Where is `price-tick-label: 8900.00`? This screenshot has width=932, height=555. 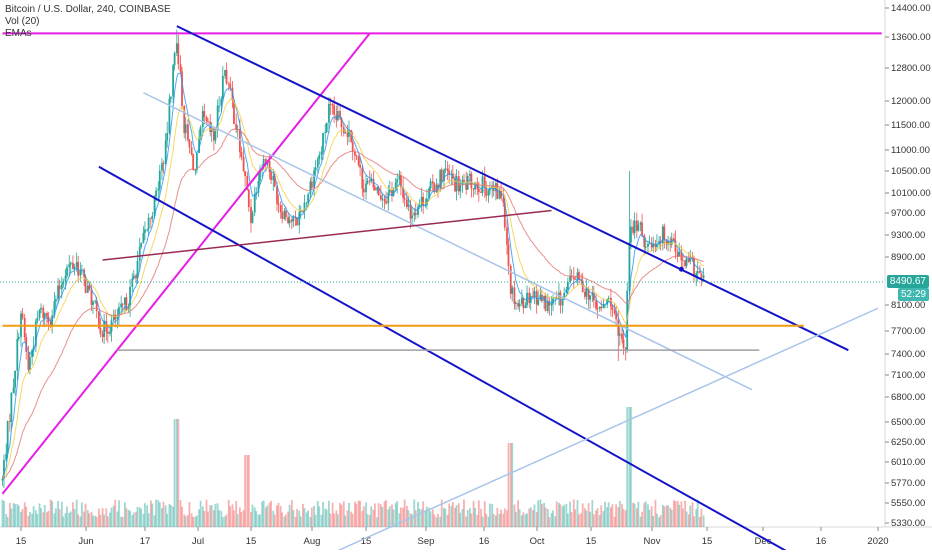 price-tick-label: 8900.00 is located at coordinates (908, 257).